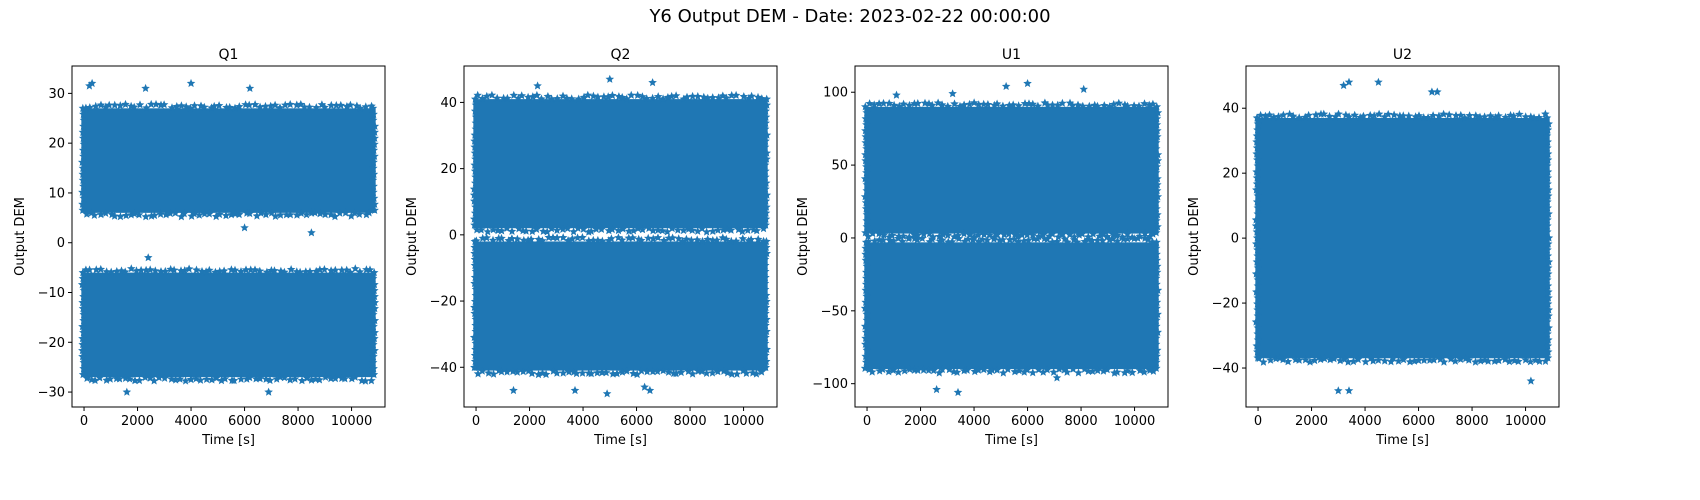 This screenshot has width=1700, height=500. Describe the element at coordinates (1402, 55) in the screenshot. I see `subplot-title: U2` at that location.